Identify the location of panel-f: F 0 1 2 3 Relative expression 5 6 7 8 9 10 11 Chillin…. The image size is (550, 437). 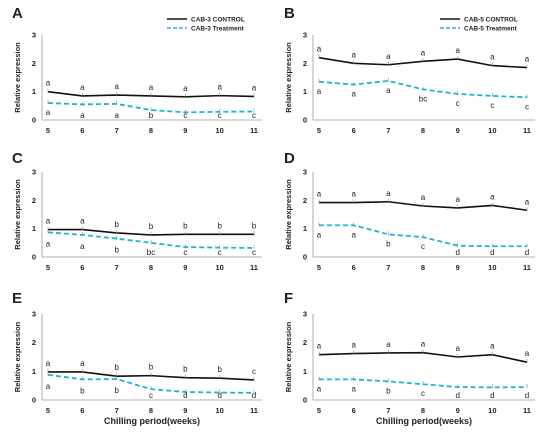
(409, 358).